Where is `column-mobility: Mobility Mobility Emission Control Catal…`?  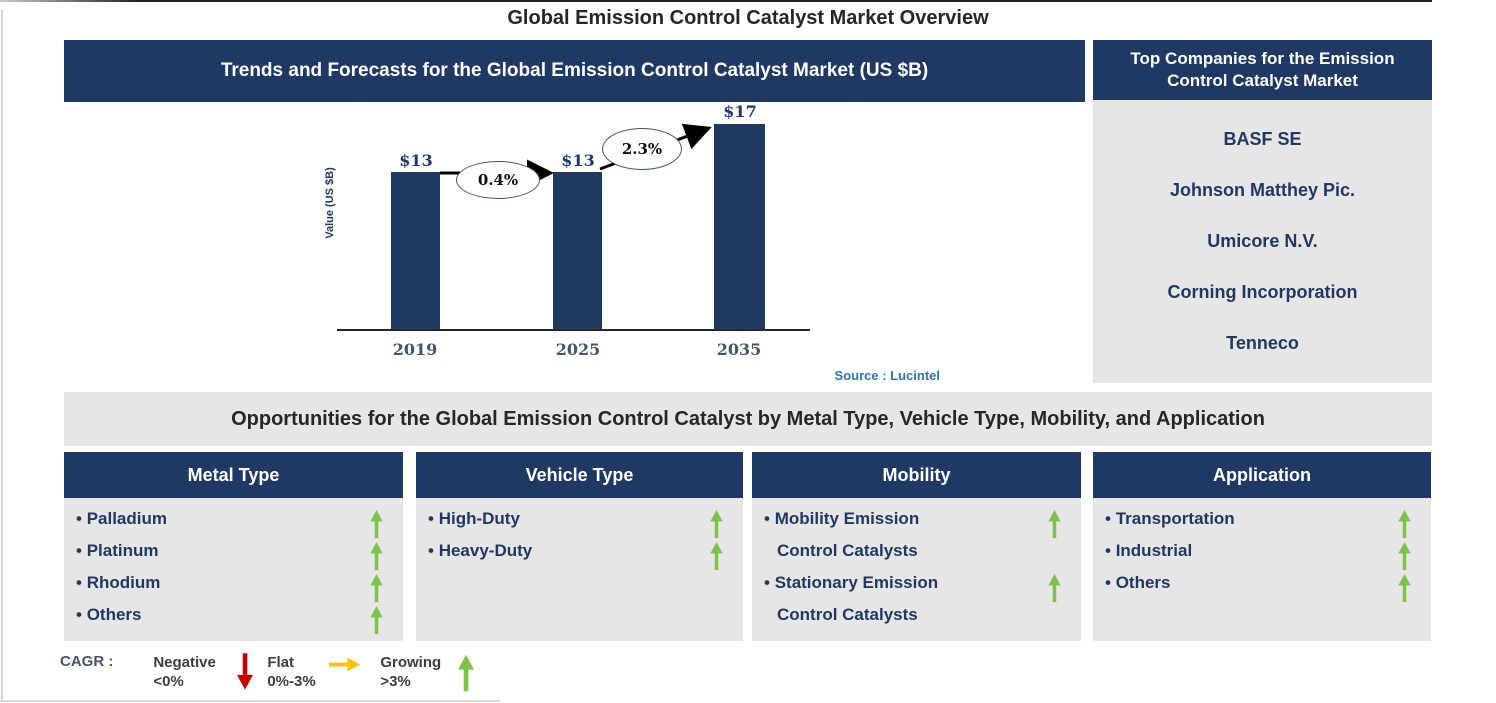
column-mobility: Mobility Mobility Emission Control Catal… is located at coordinates (916, 546).